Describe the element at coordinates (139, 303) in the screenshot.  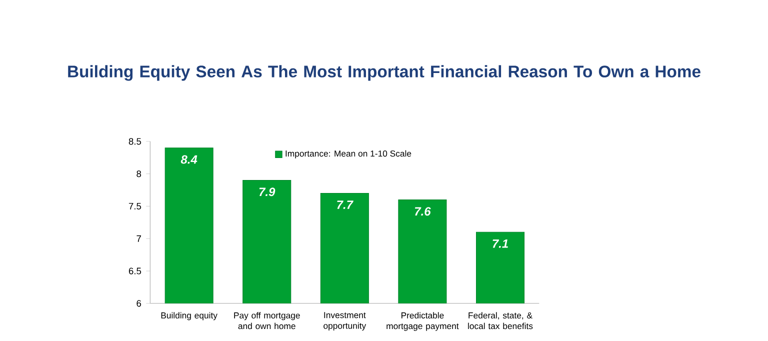
I see `y-tick-label: 6` at that location.